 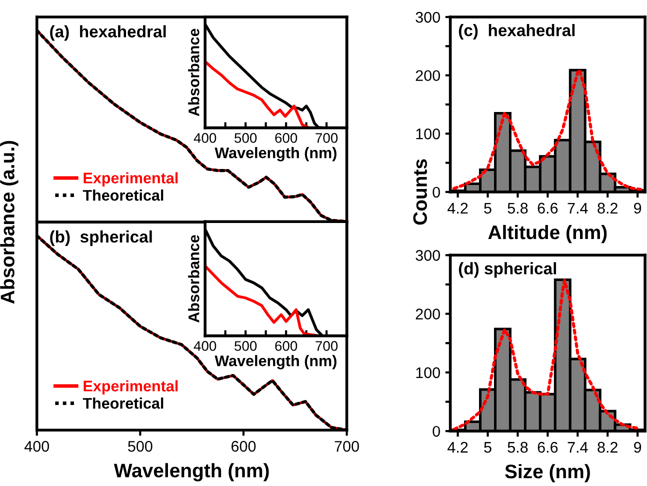 What do you see at coordinates (516, 32) in the screenshot?
I see `chart-title: (c) hexahedral` at bounding box center [516, 32].